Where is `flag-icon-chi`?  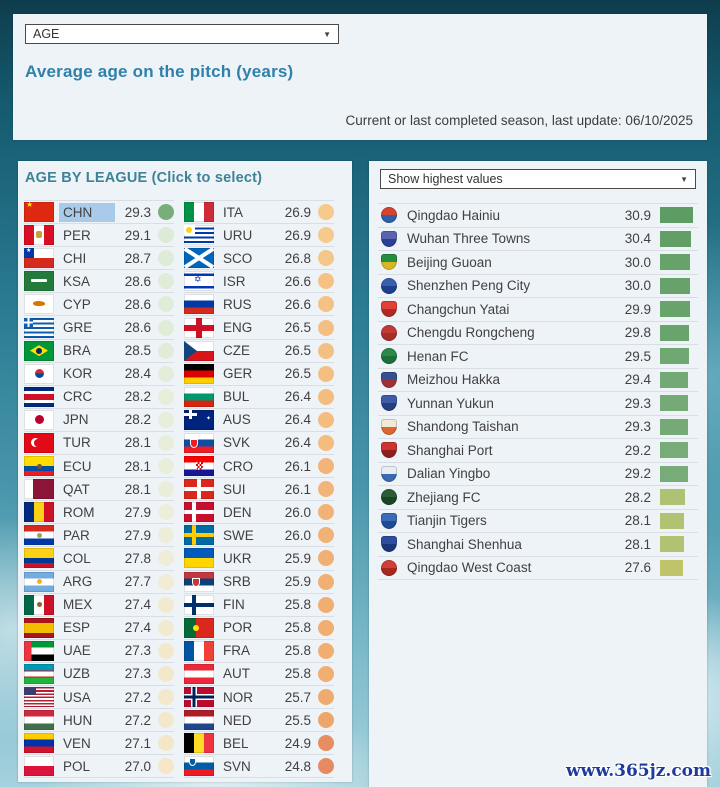 flag-icon-chi is located at coordinates (39, 258).